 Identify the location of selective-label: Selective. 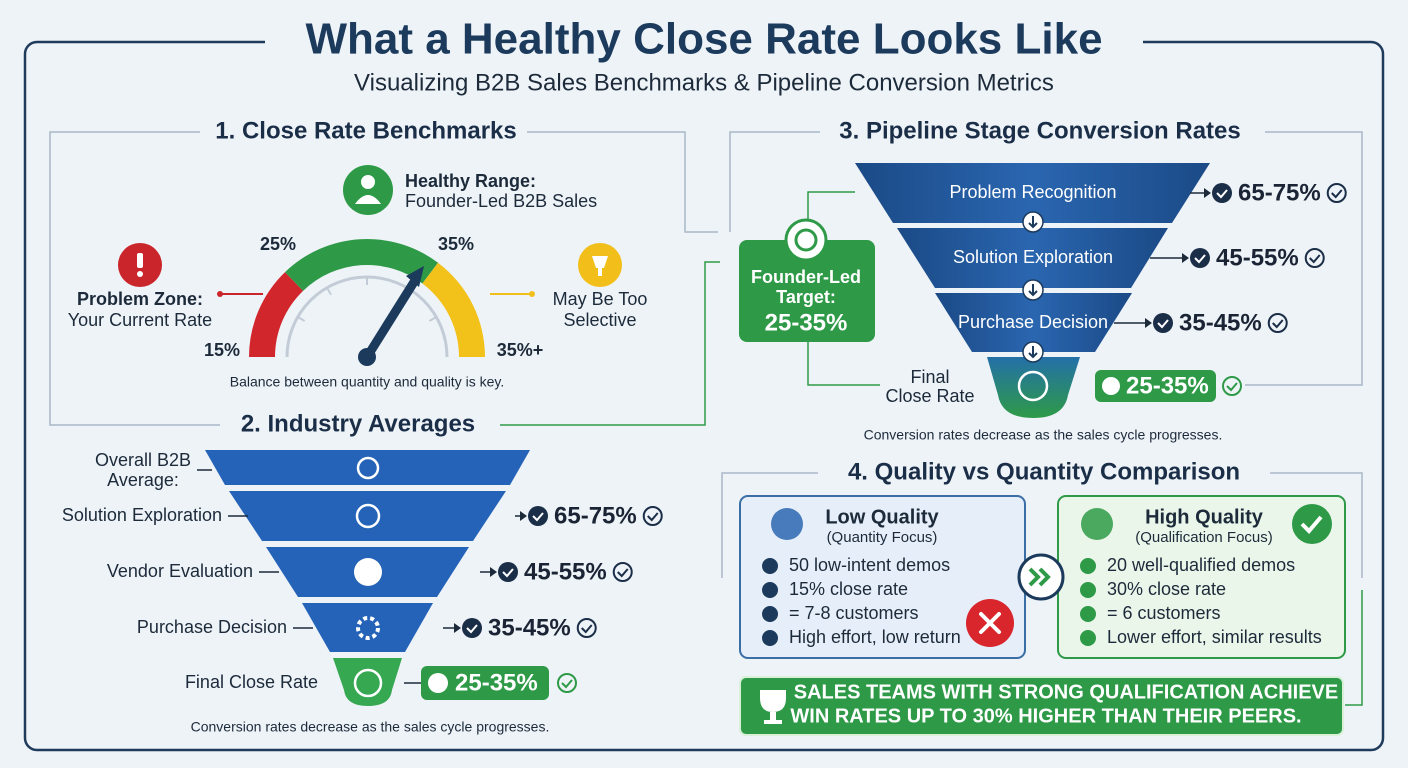
(599, 320).